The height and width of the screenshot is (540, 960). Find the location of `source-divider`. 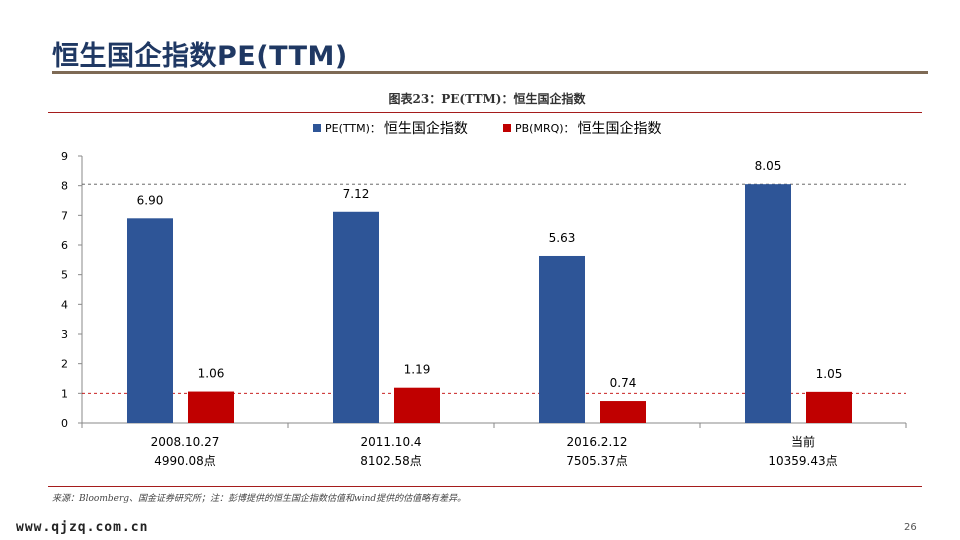

source-divider is located at coordinates (485, 486).